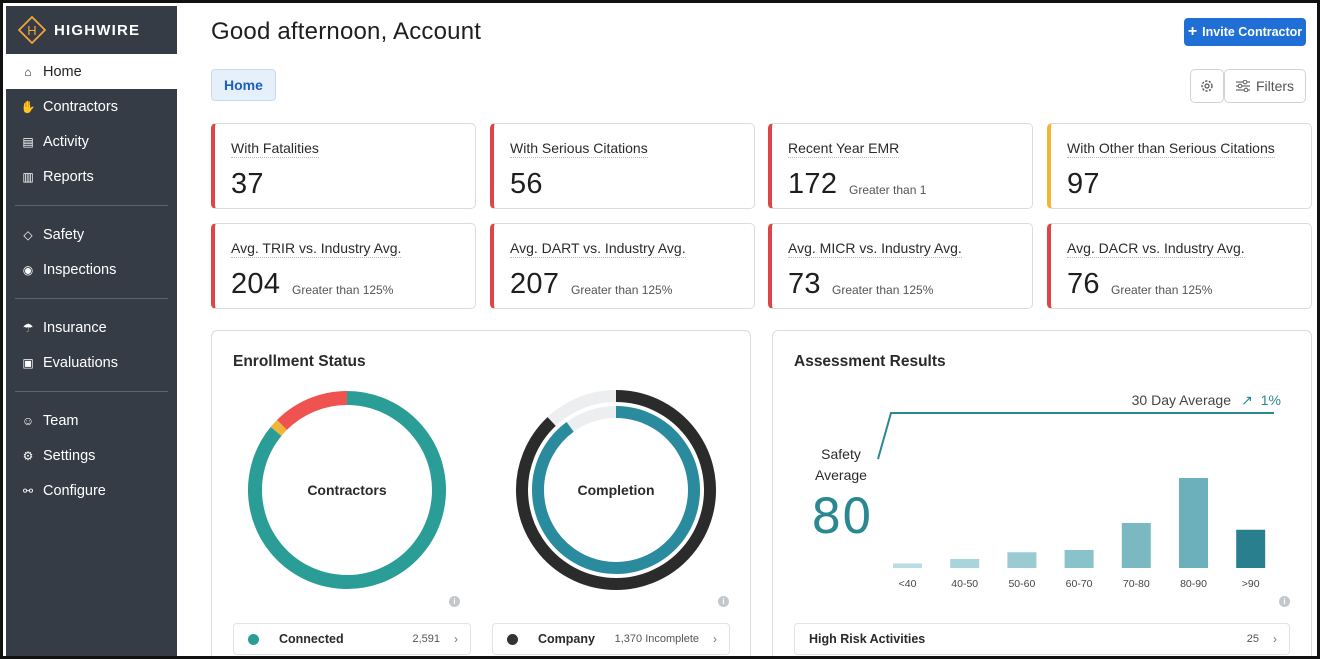 The height and width of the screenshot is (659, 1320). I want to click on eye-icon: ◉, so click(28, 269).